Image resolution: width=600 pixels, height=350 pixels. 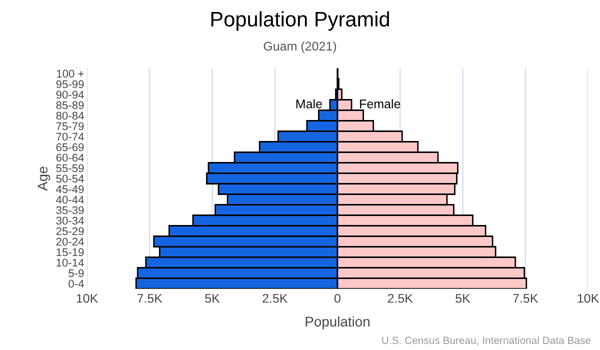 I want to click on y-tick-label: 55-59, so click(x=70, y=168).